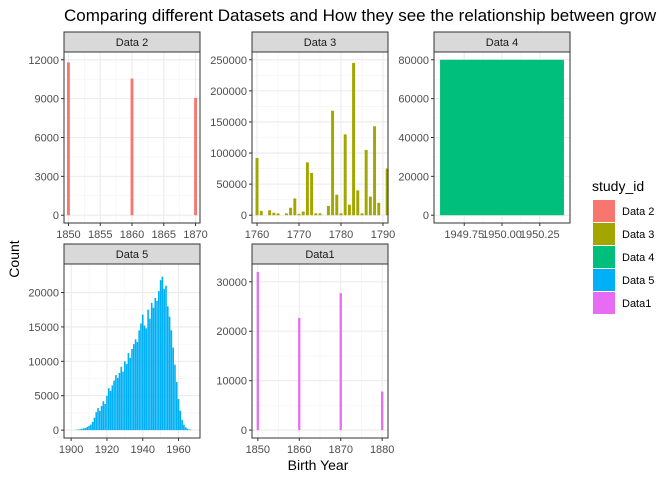  I want to click on x-tick-label: 1760, so click(257, 235).